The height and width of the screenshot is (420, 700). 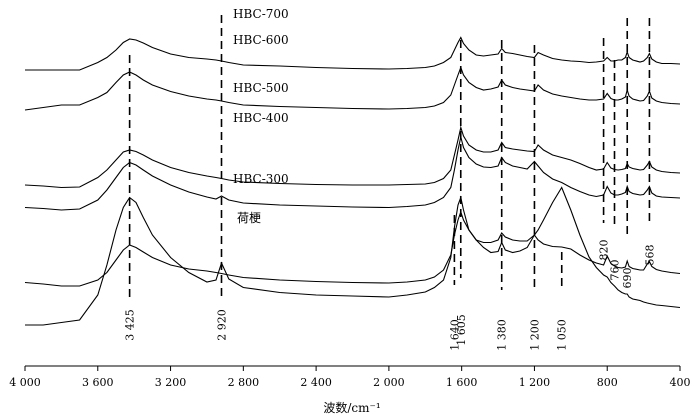 What do you see at coordinates (316, 382) in the screenshot?
I see `x-tick-label-5: 2 400` at bounding box center [316, 382].